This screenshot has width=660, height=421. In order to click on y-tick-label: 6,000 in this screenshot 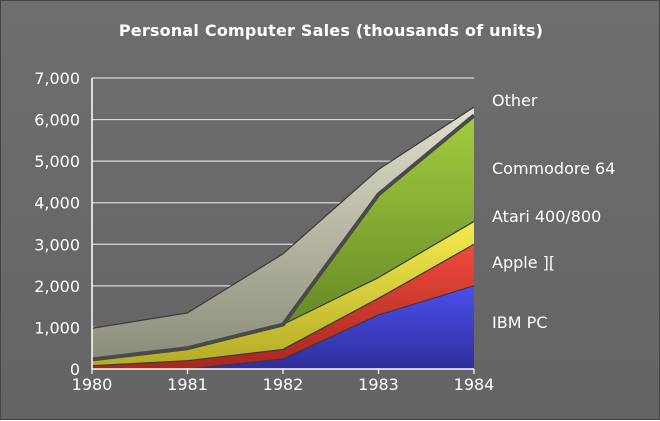, I will do `click(57, 120)`.